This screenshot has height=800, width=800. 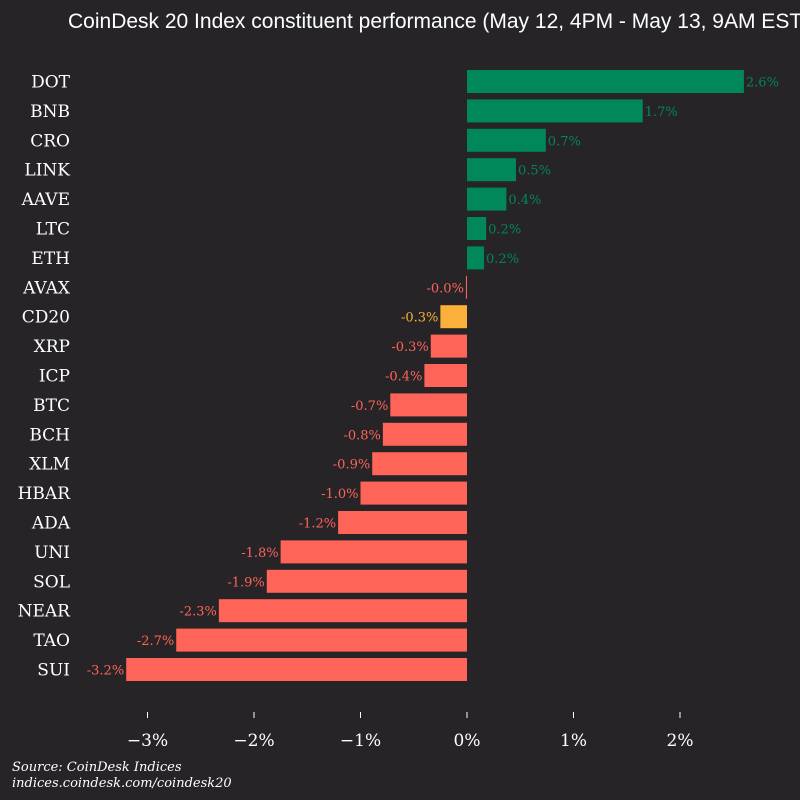 What do you see at coordinates (466, 287) in the screenshot?
I see `bar-avax` at bounding box center [466, 287].